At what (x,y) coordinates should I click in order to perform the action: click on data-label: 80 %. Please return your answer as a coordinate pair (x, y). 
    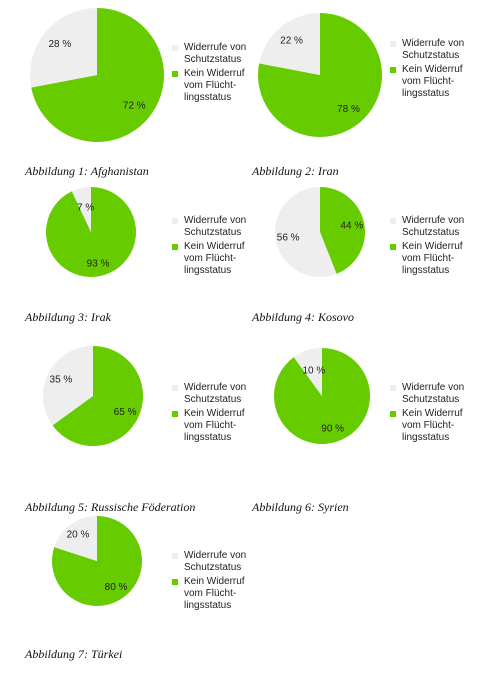
    Looking at the image, I should click on (116, 587).